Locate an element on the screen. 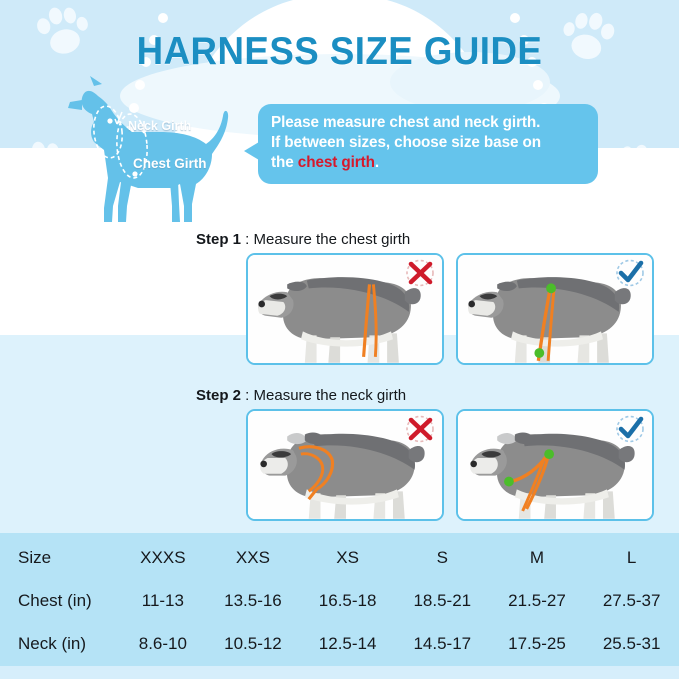  step-2-label: Step 2 : Measure the neck girth is located at coordinates (301, 395).